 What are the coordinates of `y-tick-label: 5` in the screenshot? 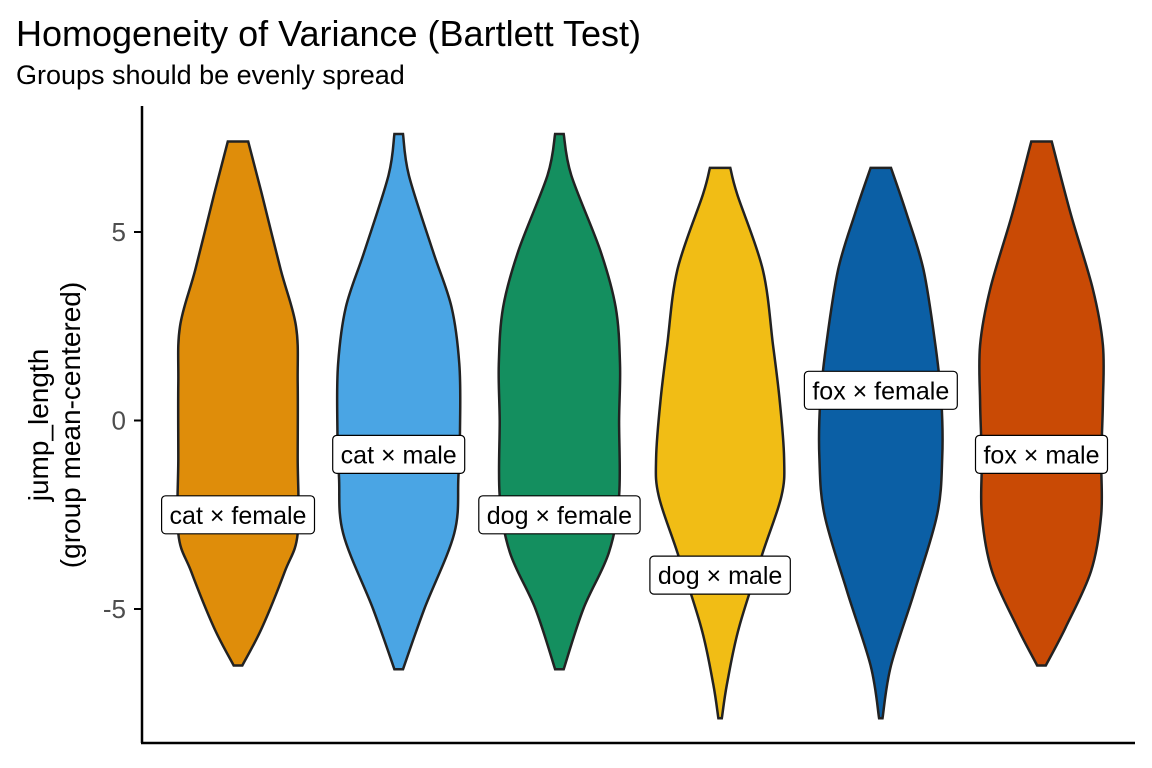 It's located at (119, 232).